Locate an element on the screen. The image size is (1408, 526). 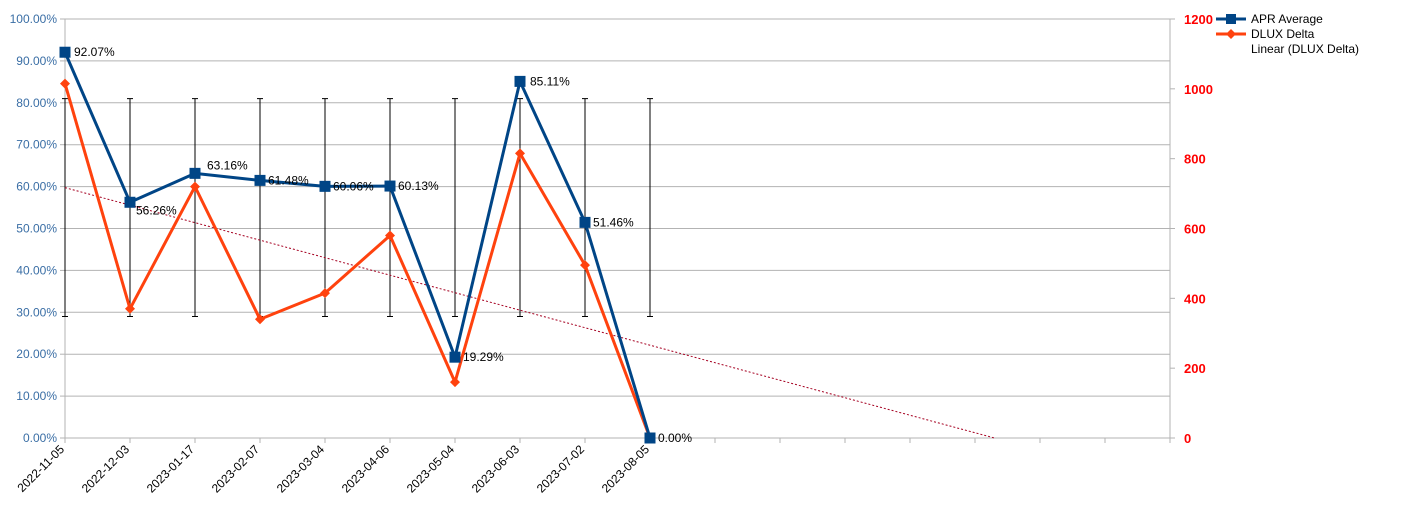
left-tick-label: 10.00% is located at coordinates (36, 396).